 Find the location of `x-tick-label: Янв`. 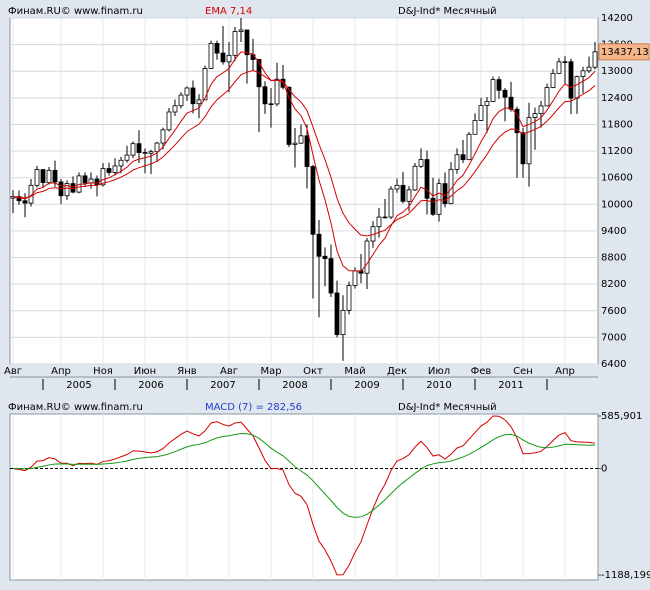

x-tick-label: Янв is located at coordinates (186, 371).